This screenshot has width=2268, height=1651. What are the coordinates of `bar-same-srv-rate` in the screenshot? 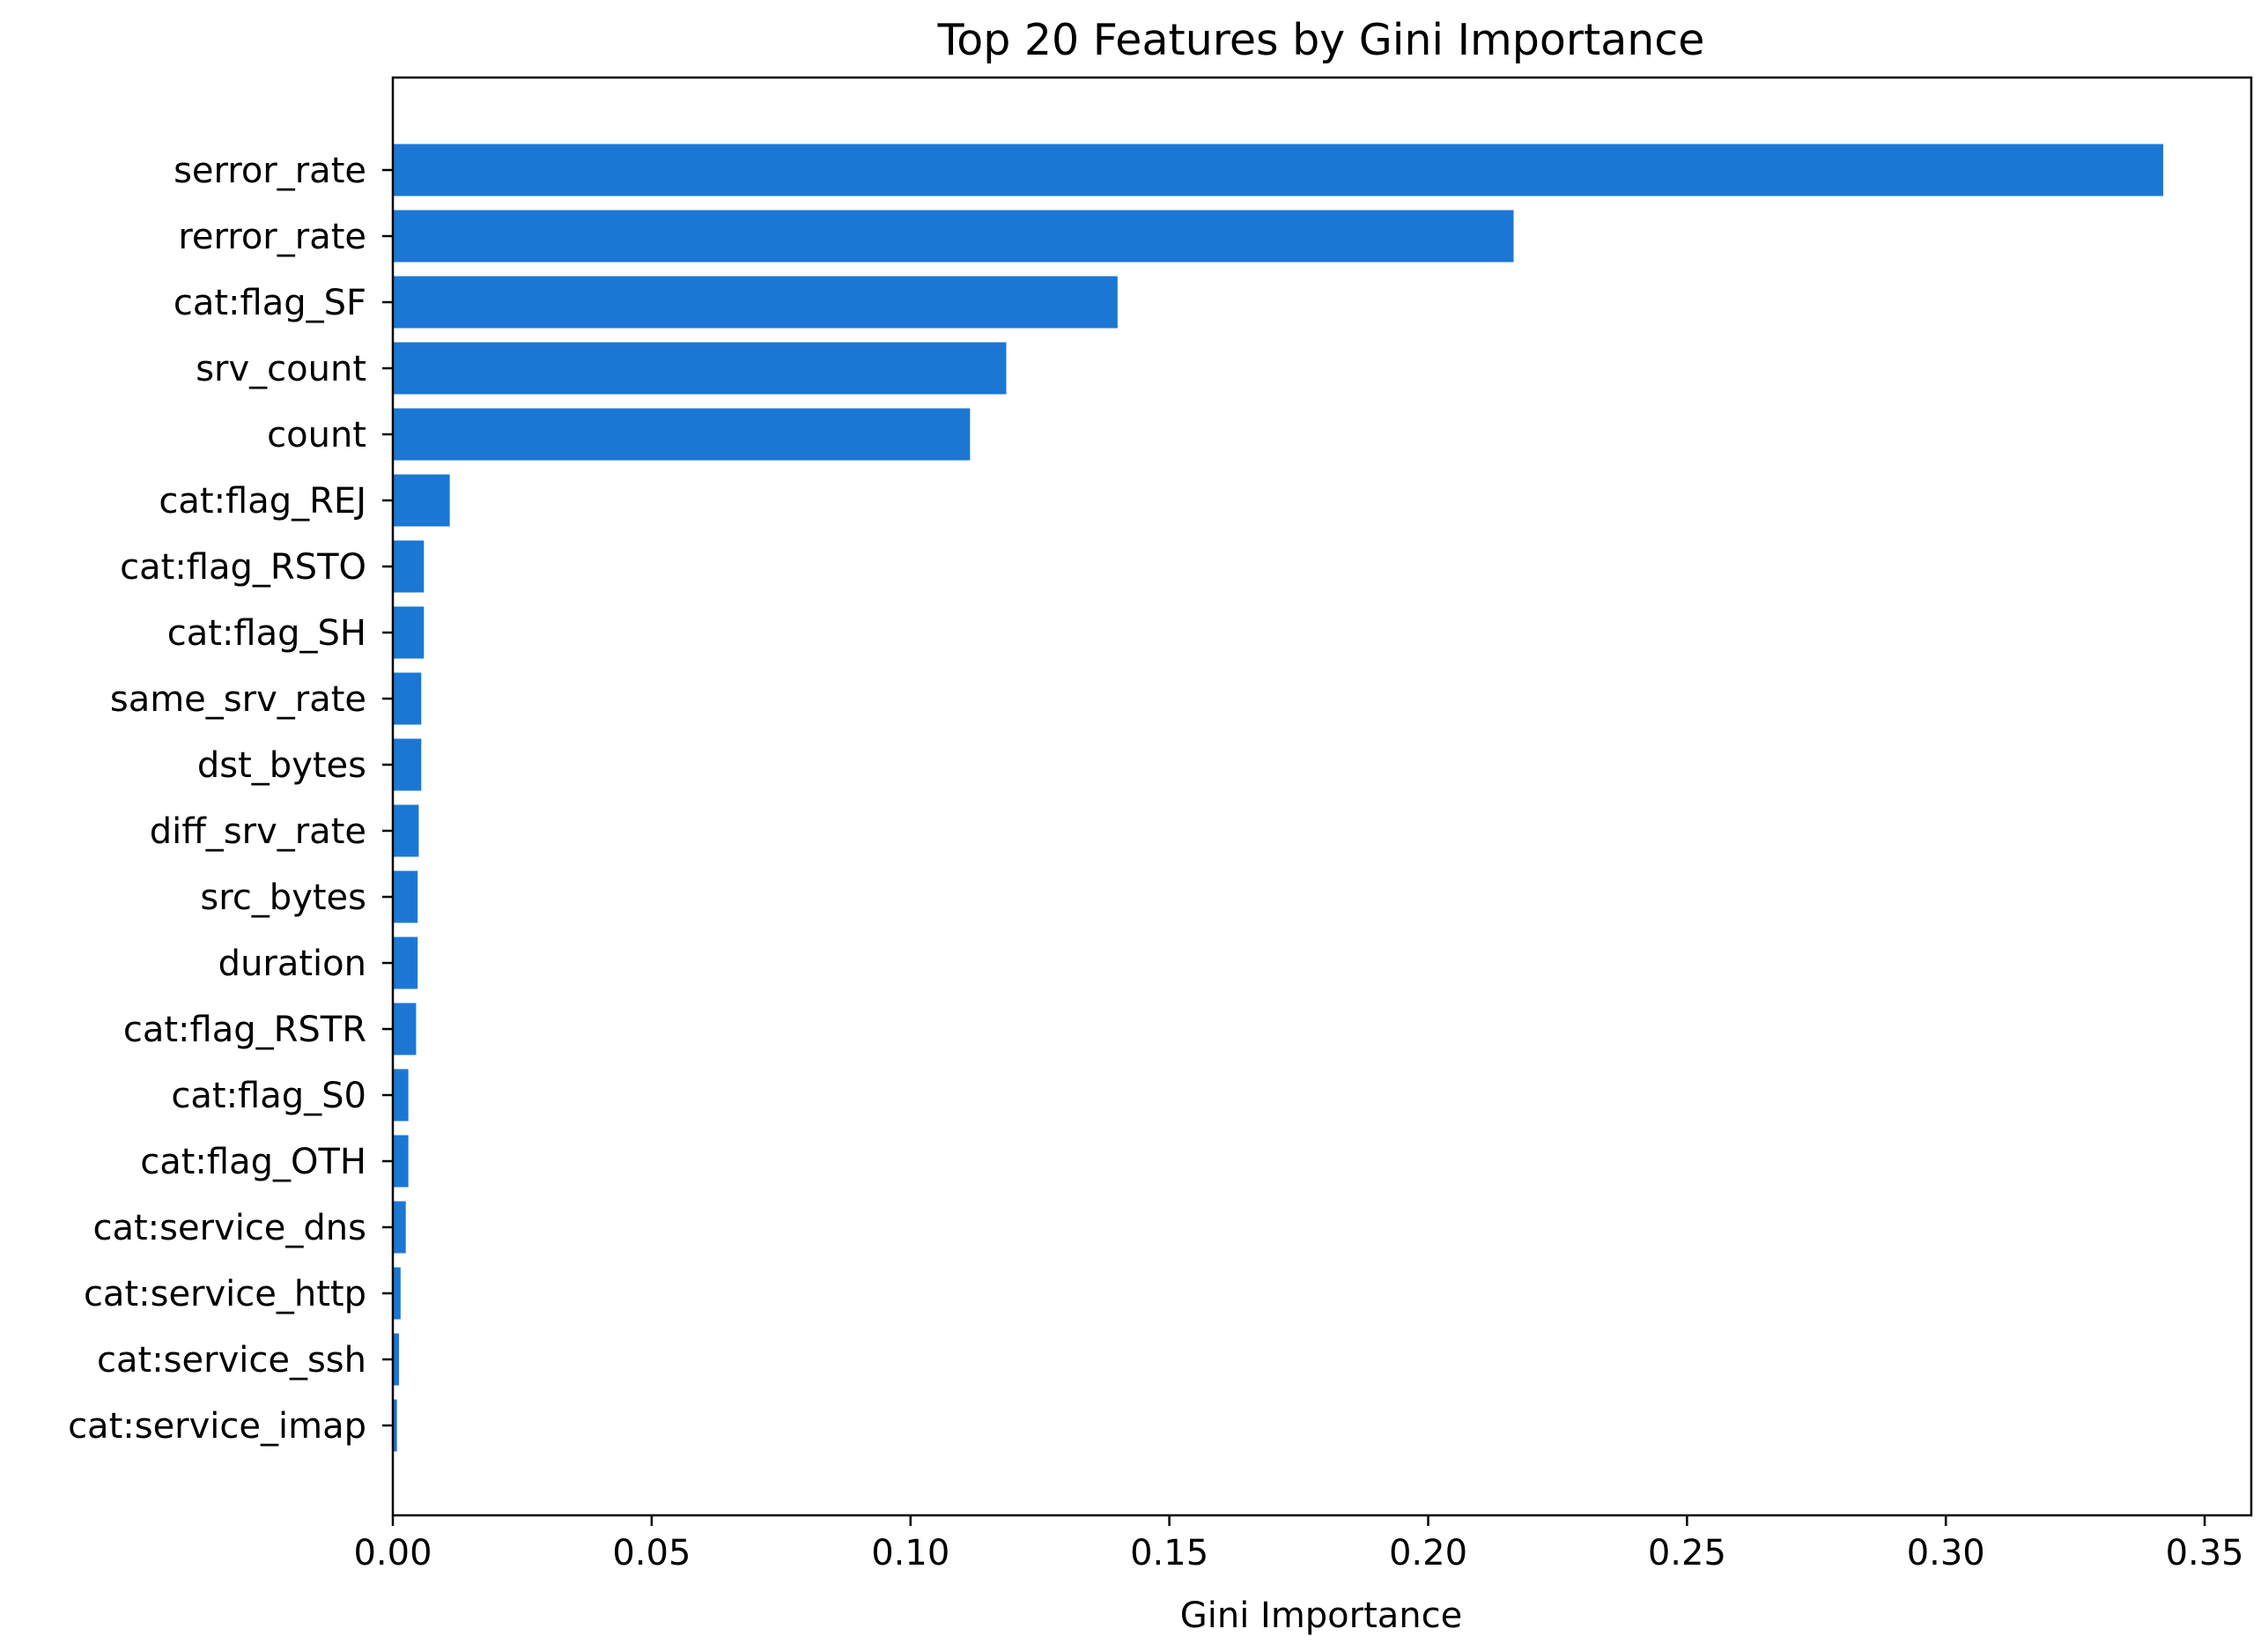 It's located at (408, 698).